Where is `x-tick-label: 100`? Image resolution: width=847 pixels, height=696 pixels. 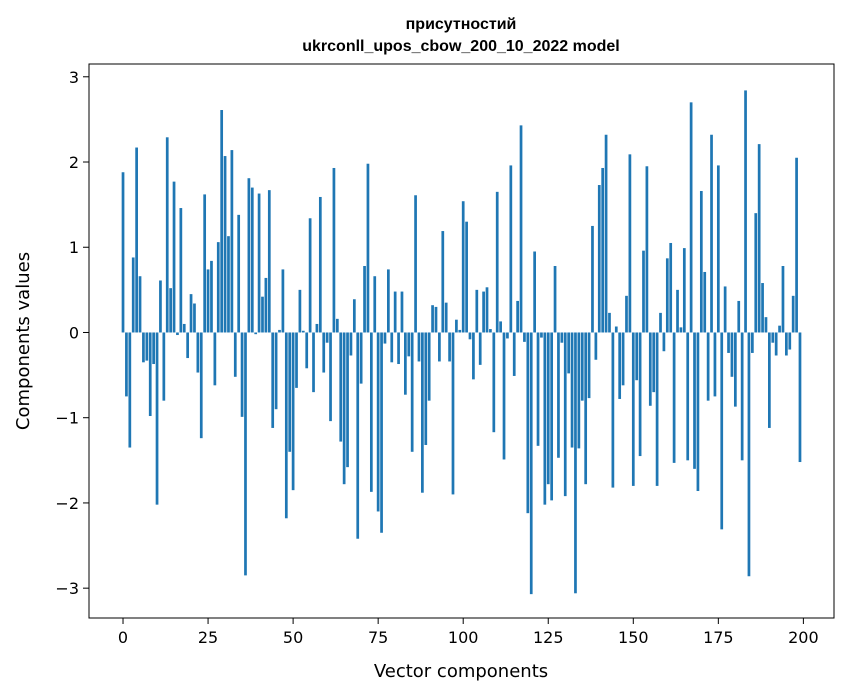
x-tick-label: 100 is located at coordinates (463, 637).